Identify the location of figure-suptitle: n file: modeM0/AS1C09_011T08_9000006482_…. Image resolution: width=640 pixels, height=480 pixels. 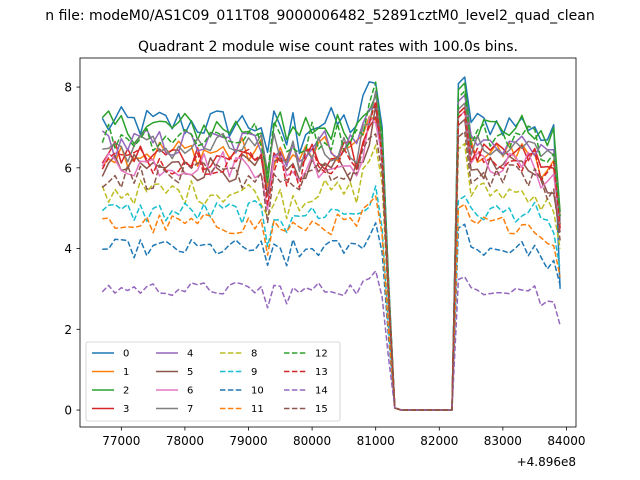
(319, 16).